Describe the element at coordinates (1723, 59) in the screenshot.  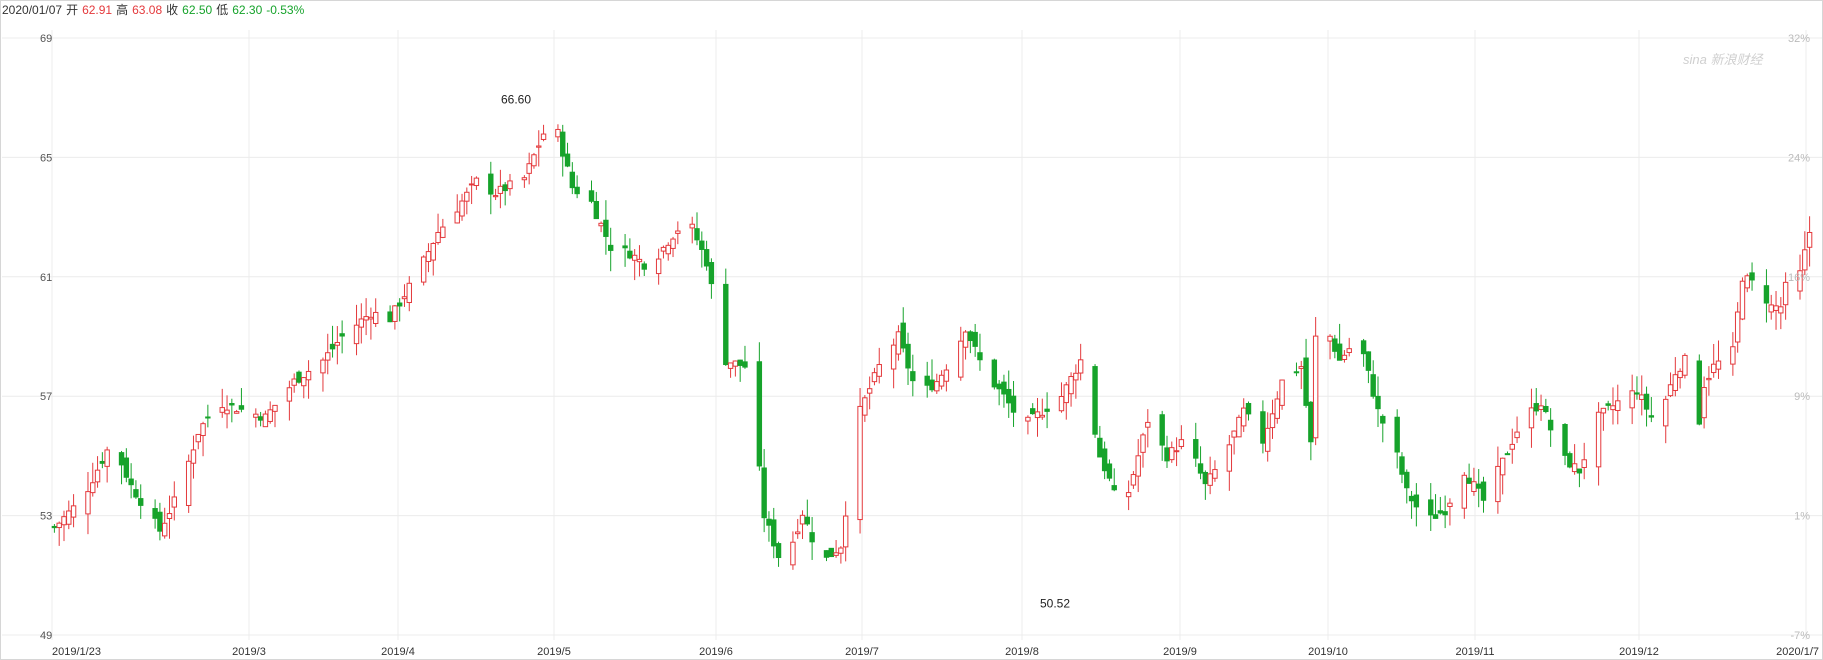
I see `sina-watermark-logo: sina 新浪财经` at that location.